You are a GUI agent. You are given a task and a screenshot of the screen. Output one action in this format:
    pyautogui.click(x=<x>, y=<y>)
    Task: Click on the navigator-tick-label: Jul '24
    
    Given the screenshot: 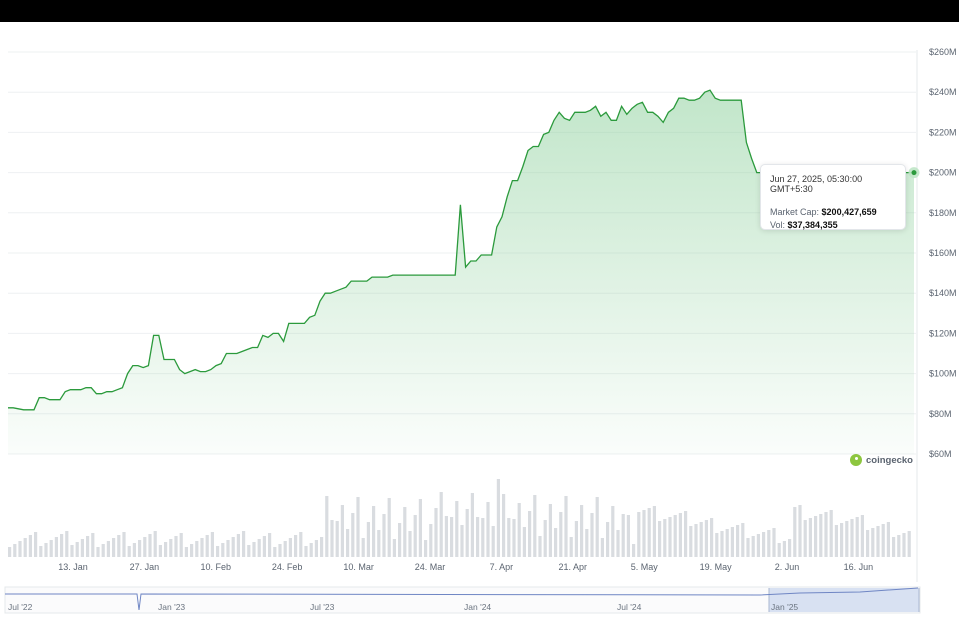 What is the action you would take?
    pyautogui.click(x=629, y=607)
    